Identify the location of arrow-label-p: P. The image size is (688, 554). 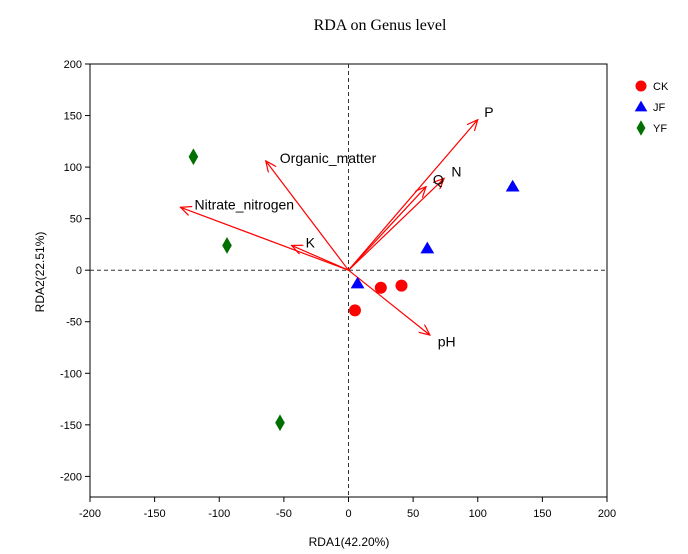
(488, 112).